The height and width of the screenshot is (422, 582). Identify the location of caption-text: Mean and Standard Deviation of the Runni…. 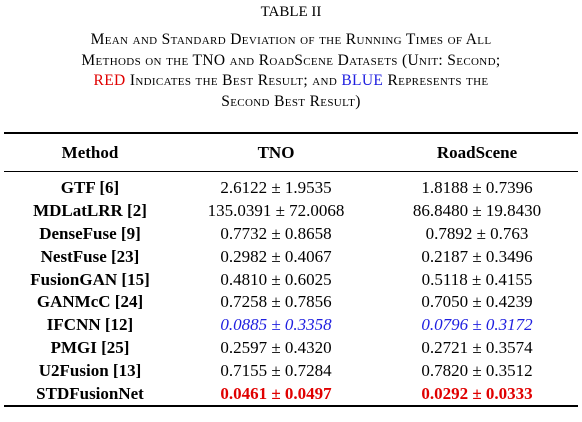
(291, 39).